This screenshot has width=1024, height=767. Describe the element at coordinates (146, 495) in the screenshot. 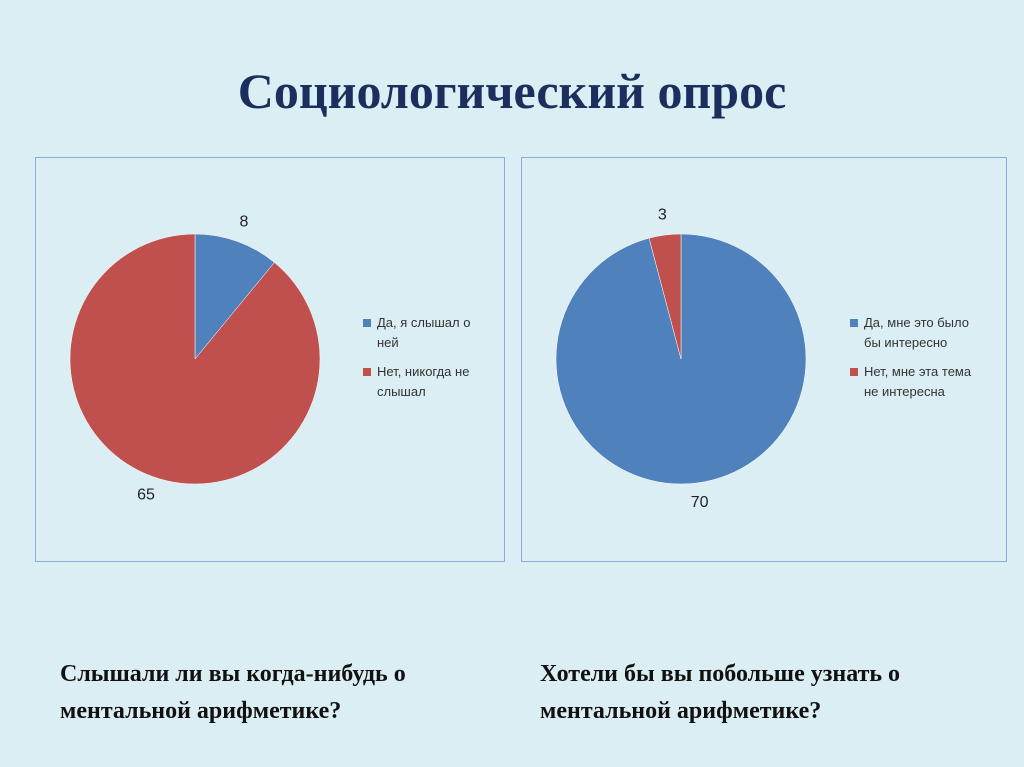

I see `data-label: 65` at that location.